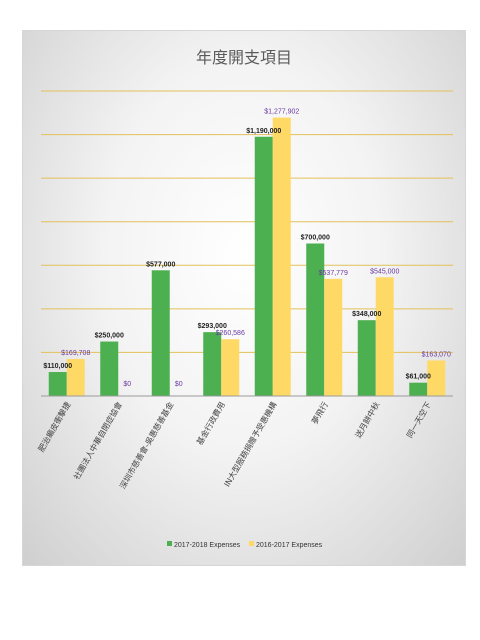 The height and width of the screenshot is (640, 480). I want to click on data-label-2017-1: $250,000, so click(109, 336).